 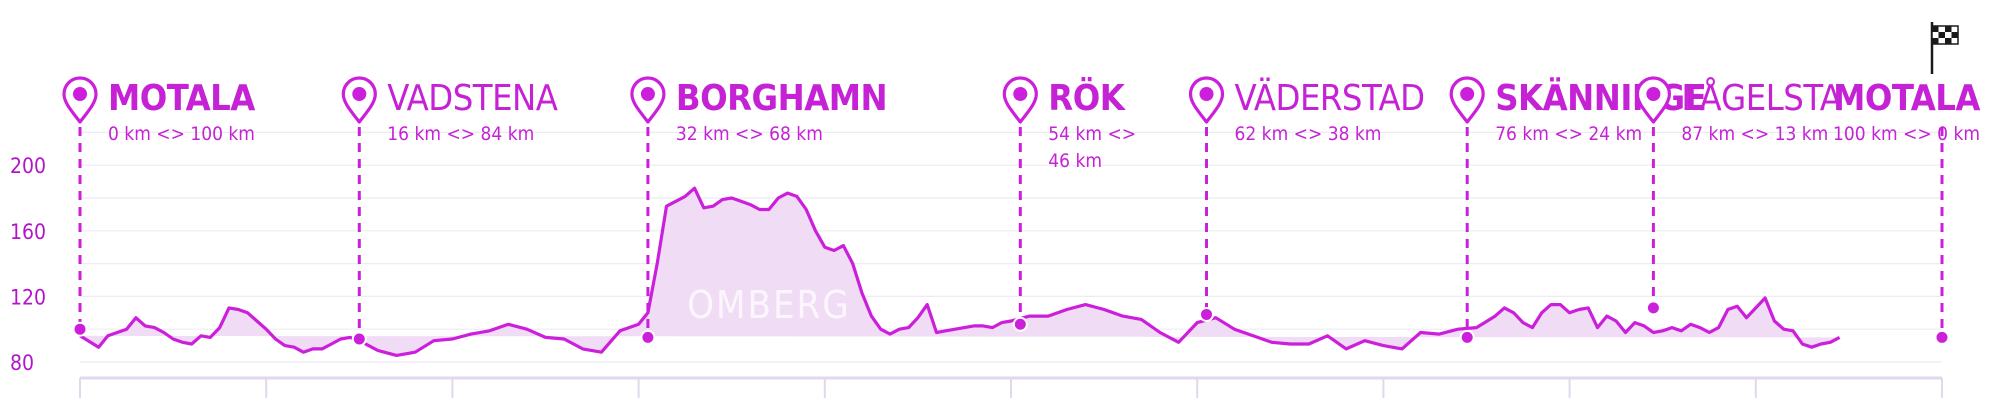 I want to click on y-axis: 80 120 160 200, so click(x=28, y=264).